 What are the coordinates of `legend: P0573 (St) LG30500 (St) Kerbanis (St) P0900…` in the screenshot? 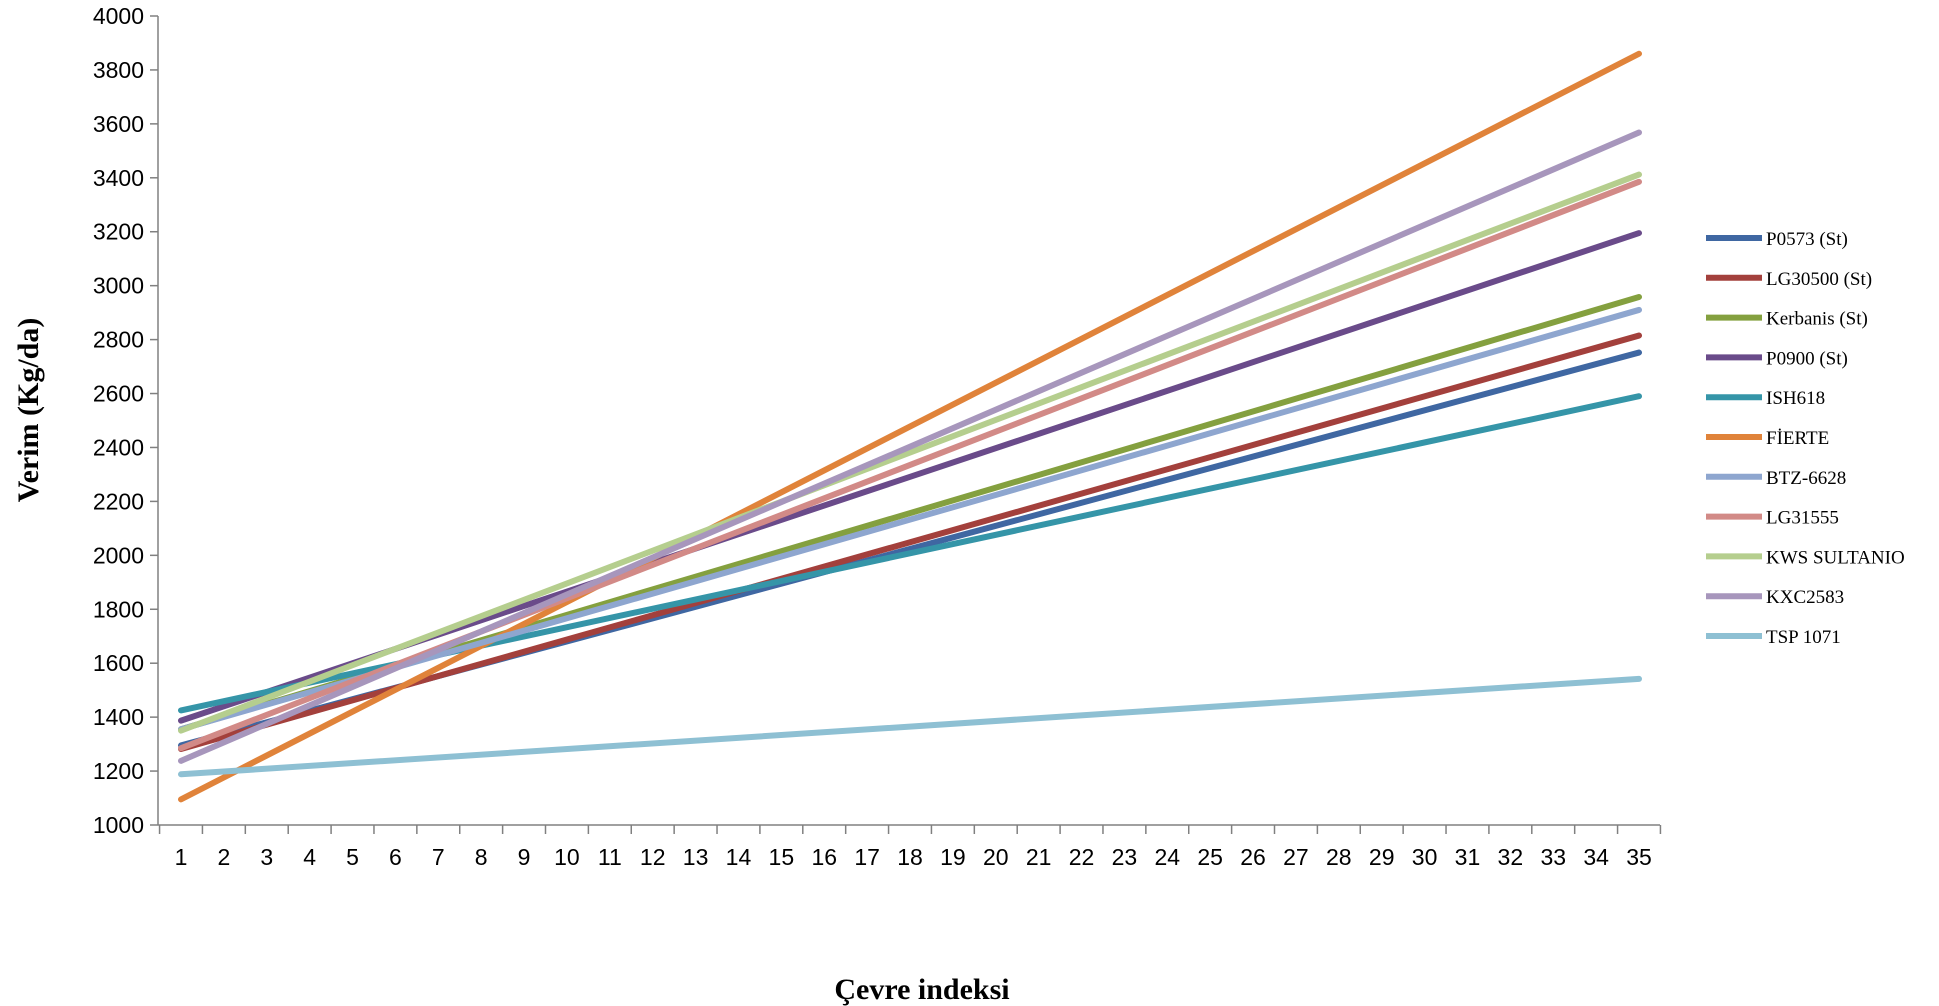 It's located at (1805, 438).